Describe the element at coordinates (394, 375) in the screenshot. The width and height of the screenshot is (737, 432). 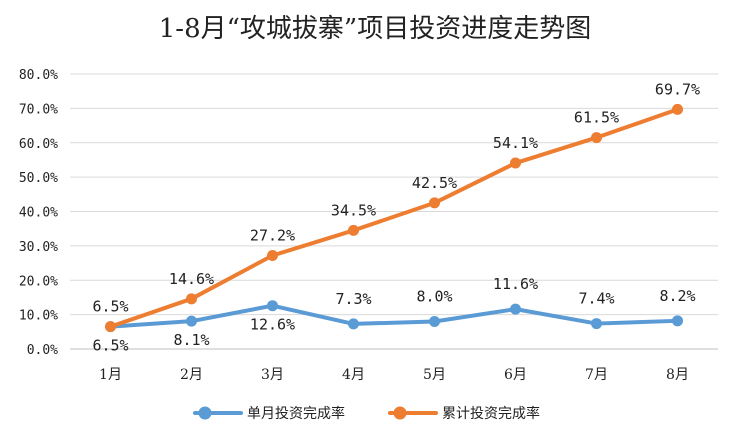
I see `x-axis-ticks: 1月 2月 3月 4月 5月 6月 7月 8月` at that location.